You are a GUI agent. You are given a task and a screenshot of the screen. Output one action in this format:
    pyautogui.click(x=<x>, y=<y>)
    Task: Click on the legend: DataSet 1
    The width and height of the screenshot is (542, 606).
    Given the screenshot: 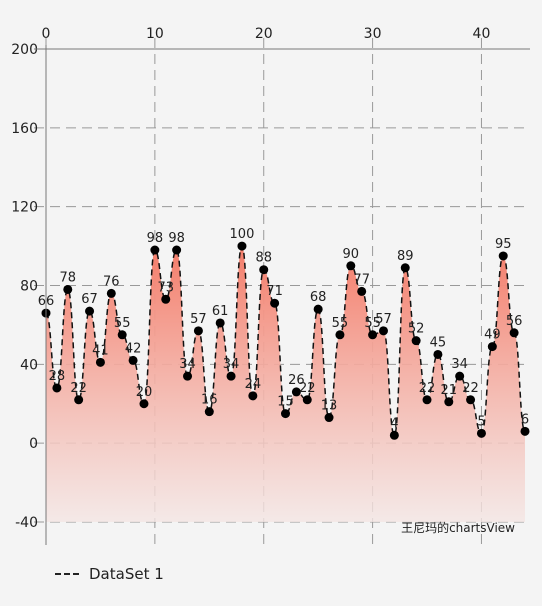 What is the action you would take?
    pyautogui.click(x=109, y=574)
    